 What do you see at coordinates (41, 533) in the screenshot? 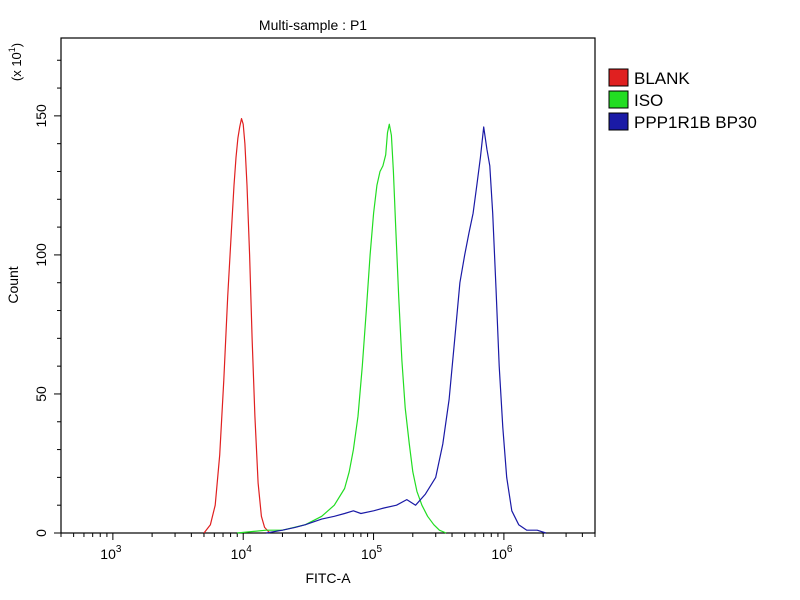
I see `y-tick-label: 0` at bounding box center [41, 533].